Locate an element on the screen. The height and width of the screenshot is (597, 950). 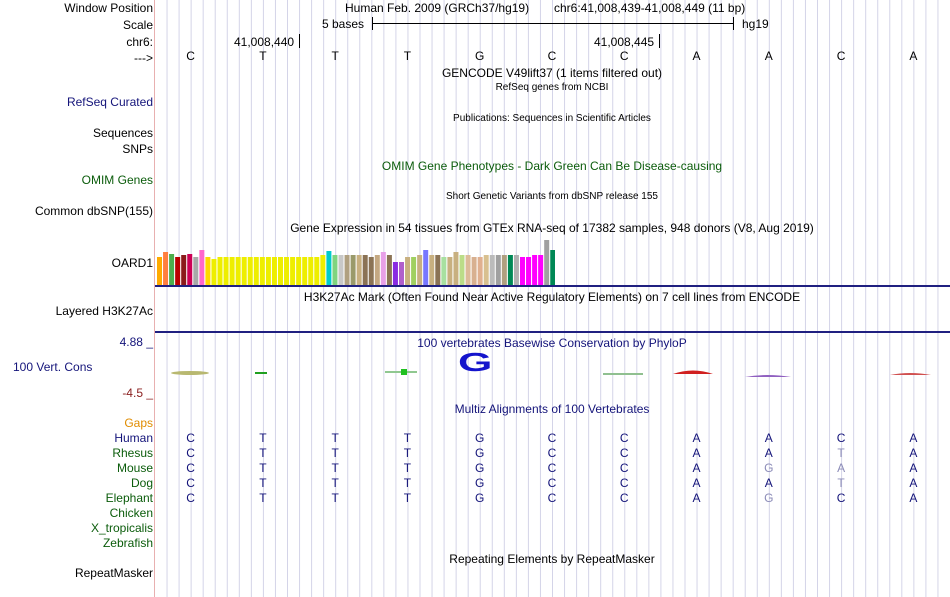
snps-label: SNPs is located at coordinates (137, 149).